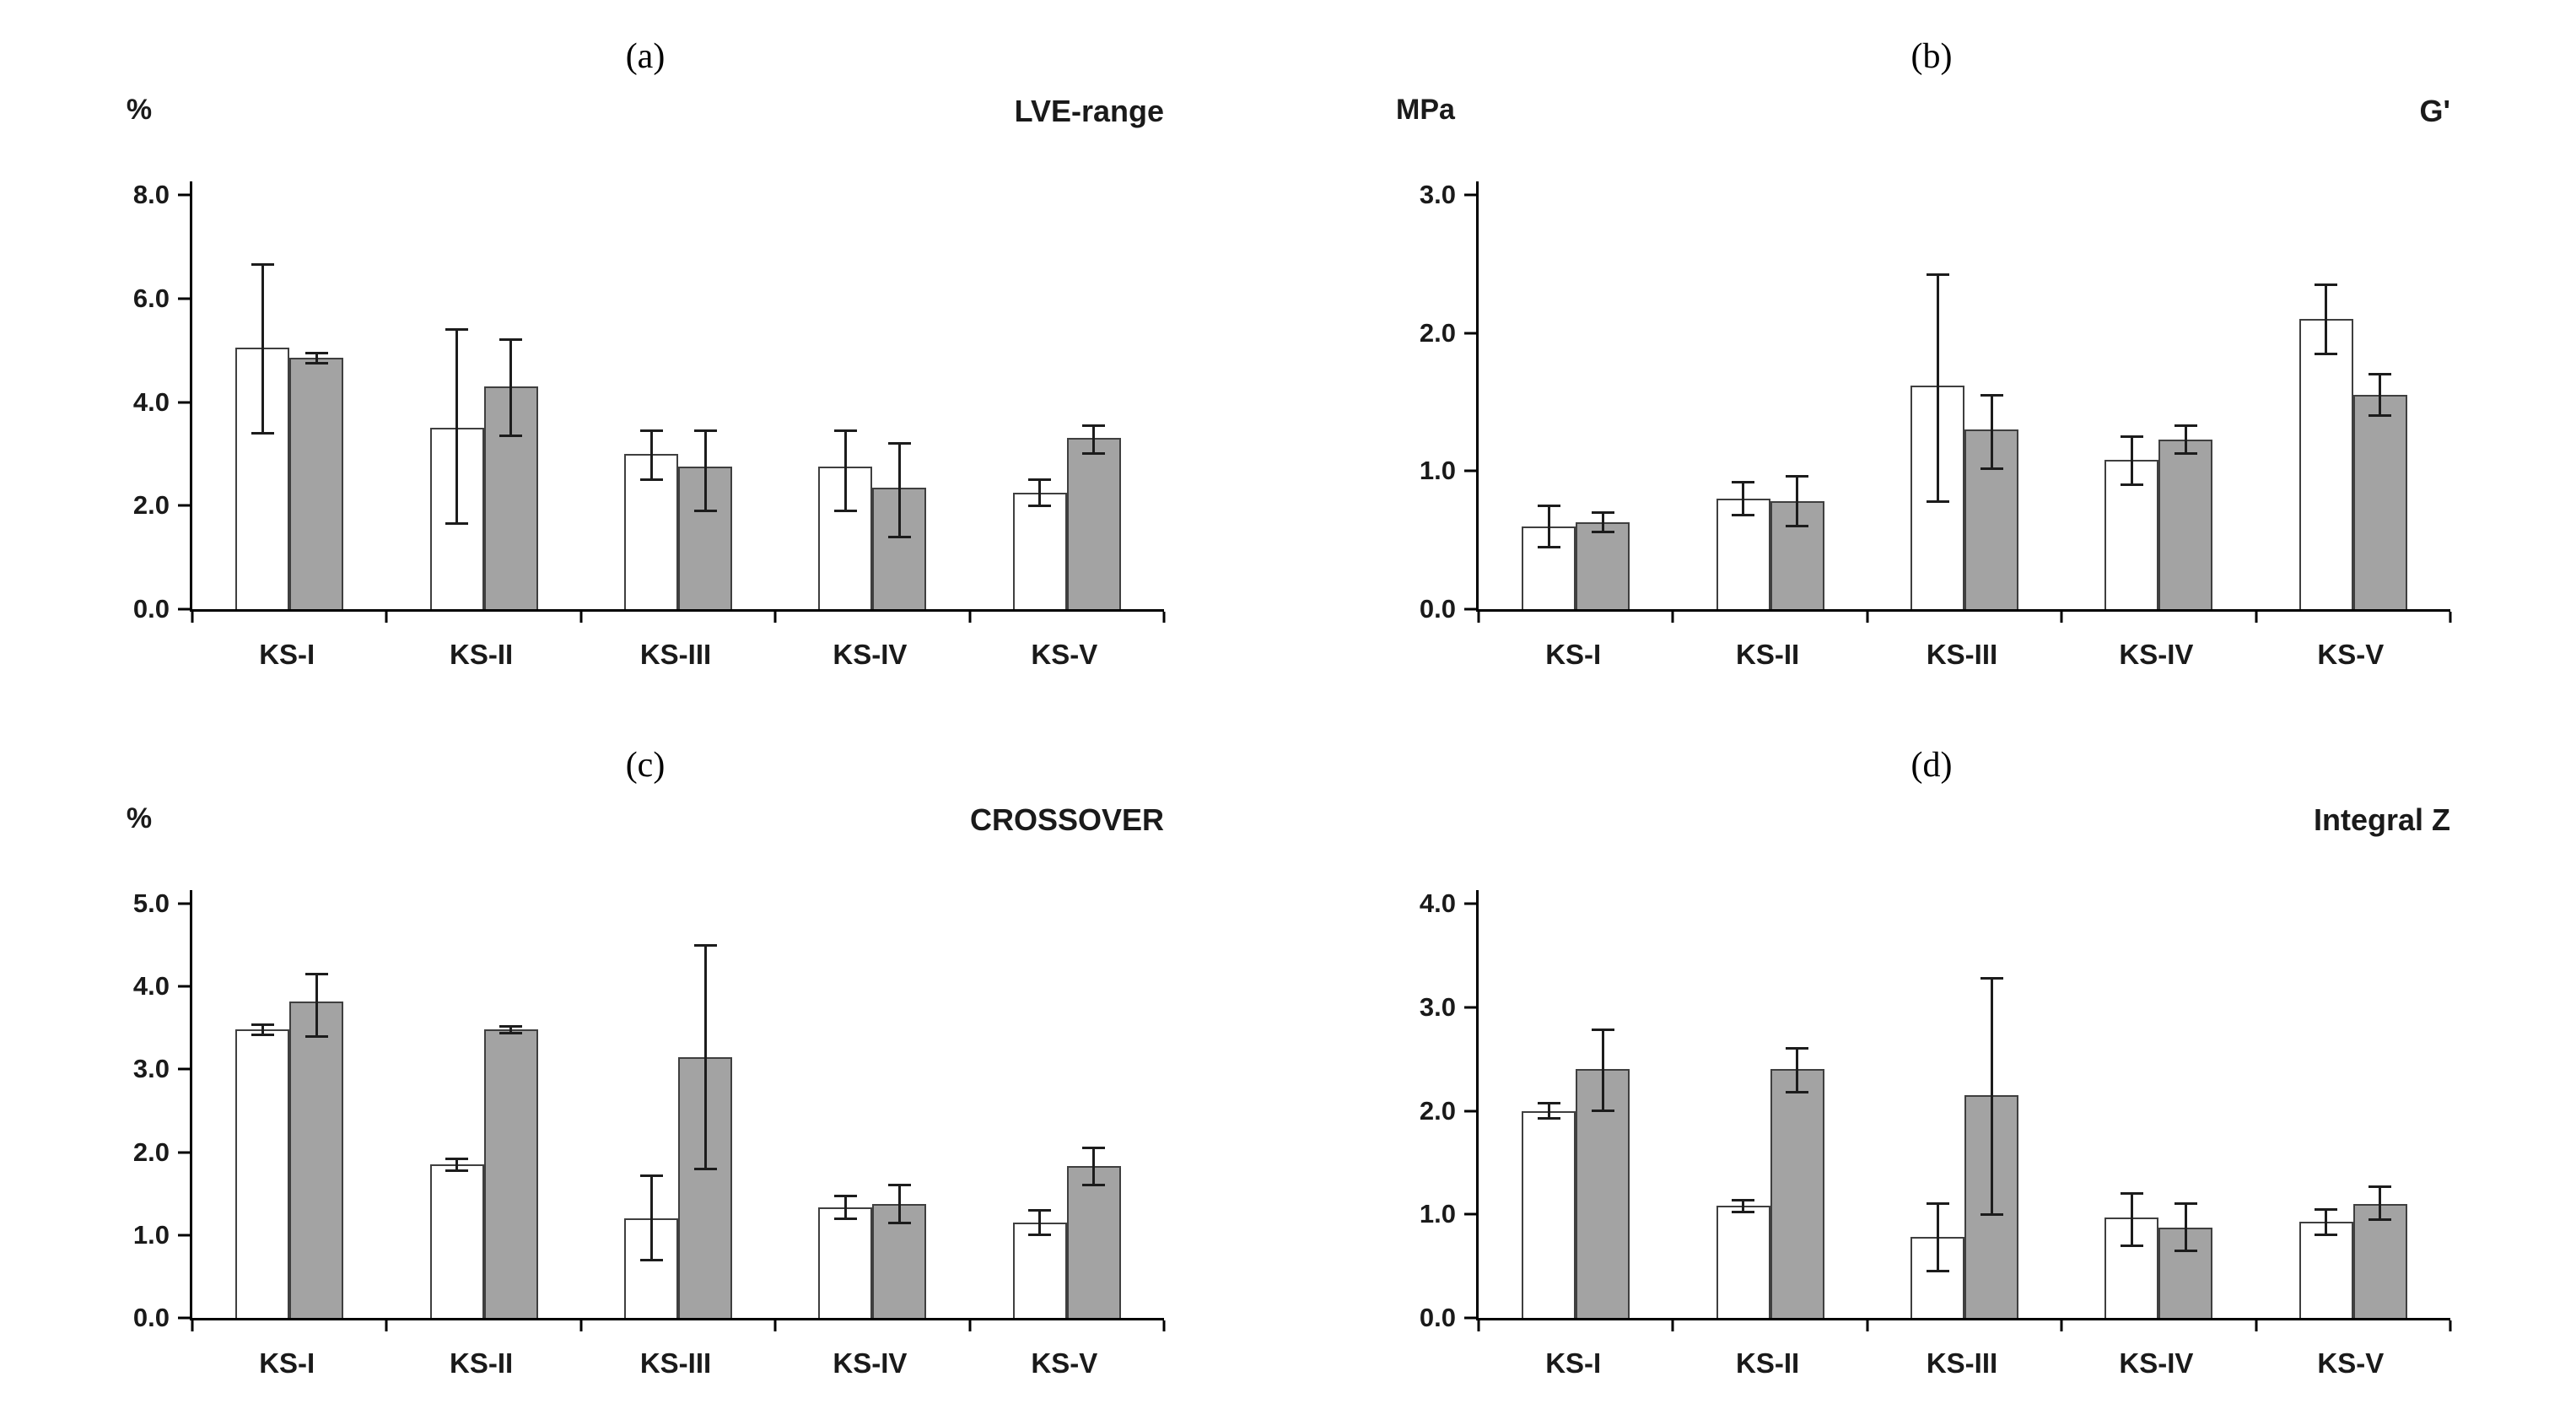 The height and width of the screenshot is (1420, 2576). I want to click on panel-letter: (b), so click(1931, 56).